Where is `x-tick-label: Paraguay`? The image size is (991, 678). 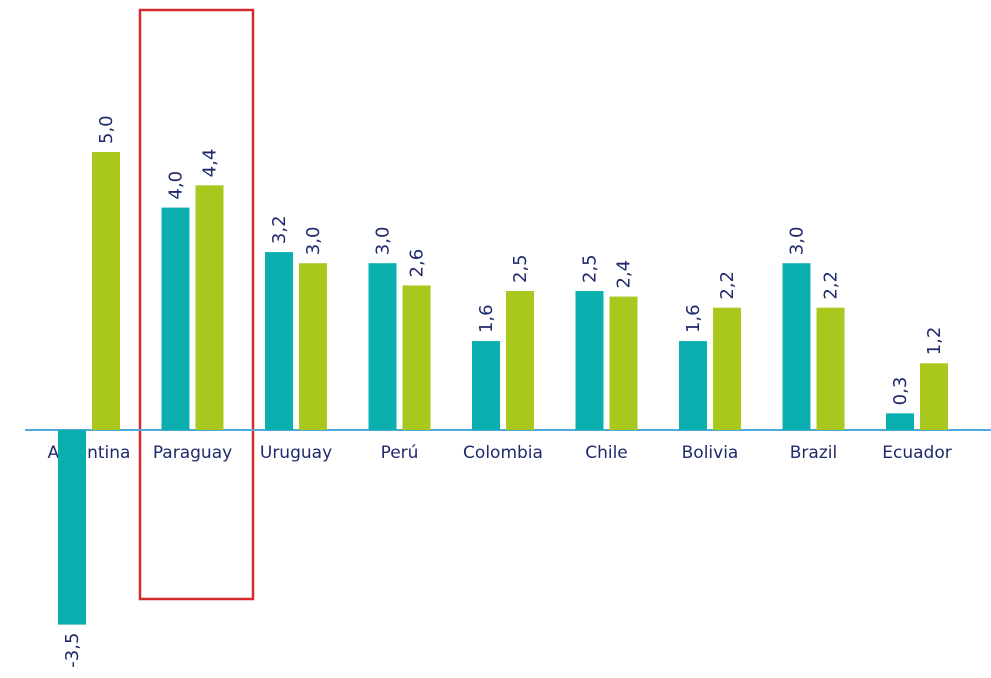 x-tick-label: Paraguay is located at coordinates (192, 453).